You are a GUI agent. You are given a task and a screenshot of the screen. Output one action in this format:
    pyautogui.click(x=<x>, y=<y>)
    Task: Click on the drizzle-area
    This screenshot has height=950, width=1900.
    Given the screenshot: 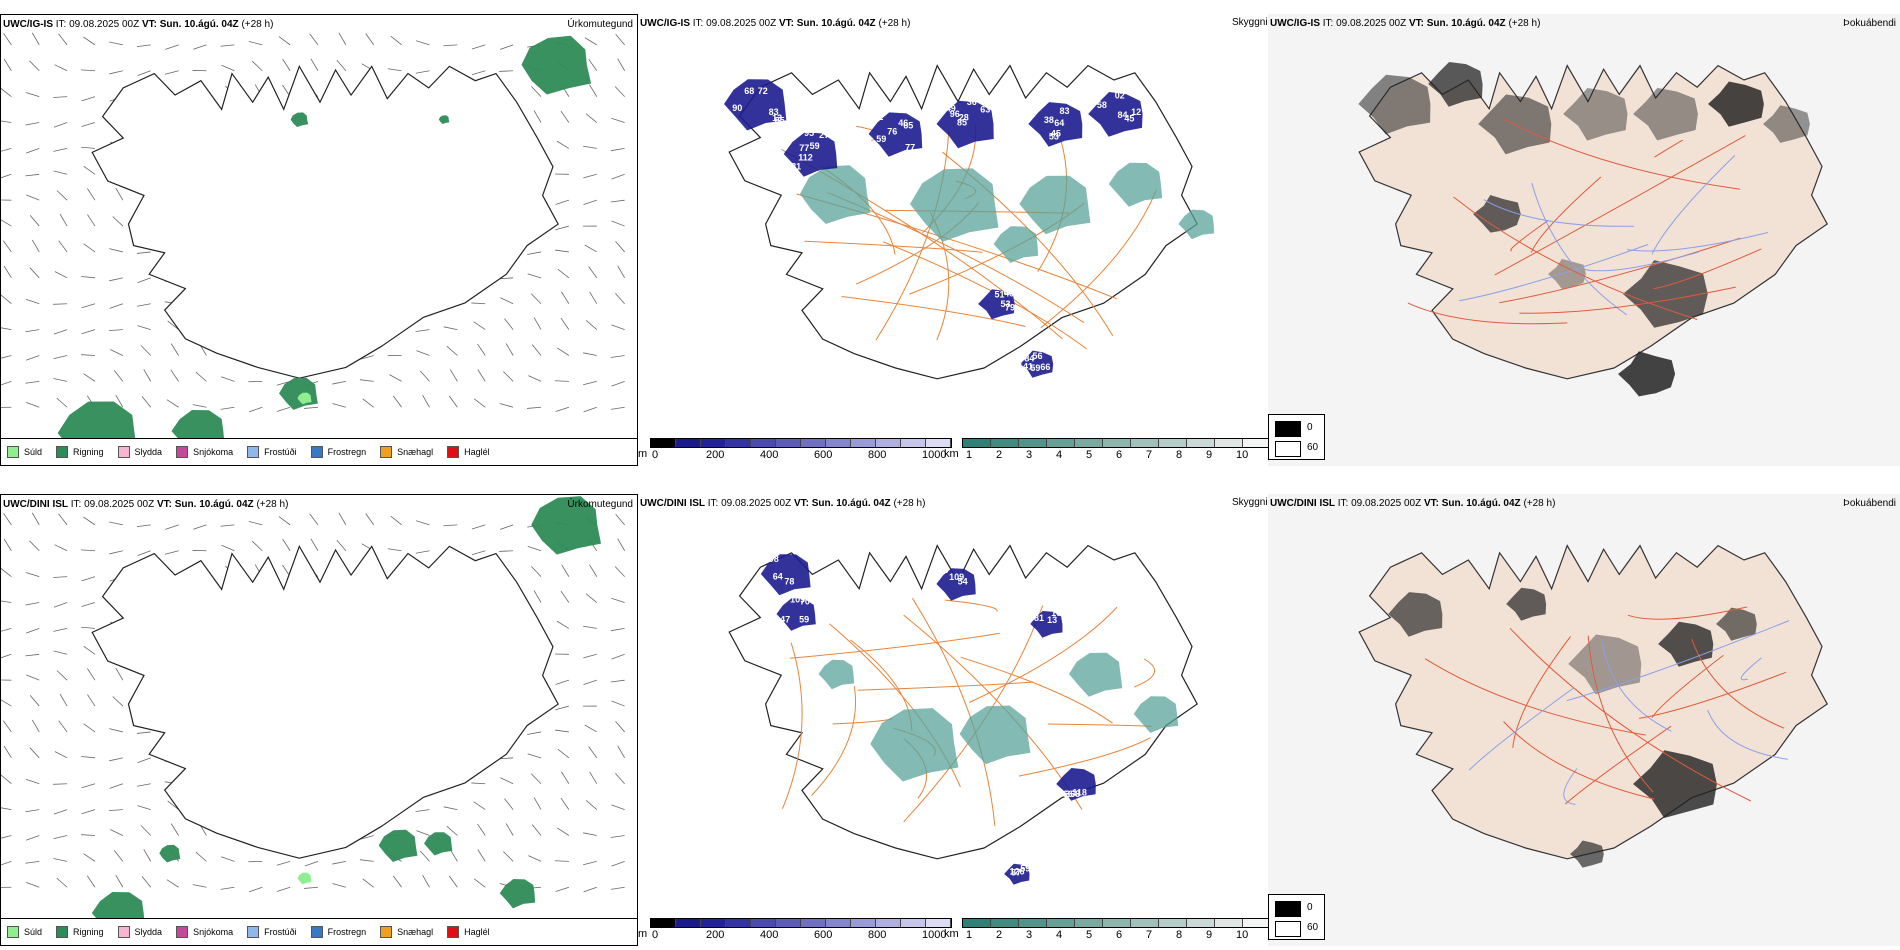 What is the action you would take?
    pyautogui.click(x=304, y=398)
    